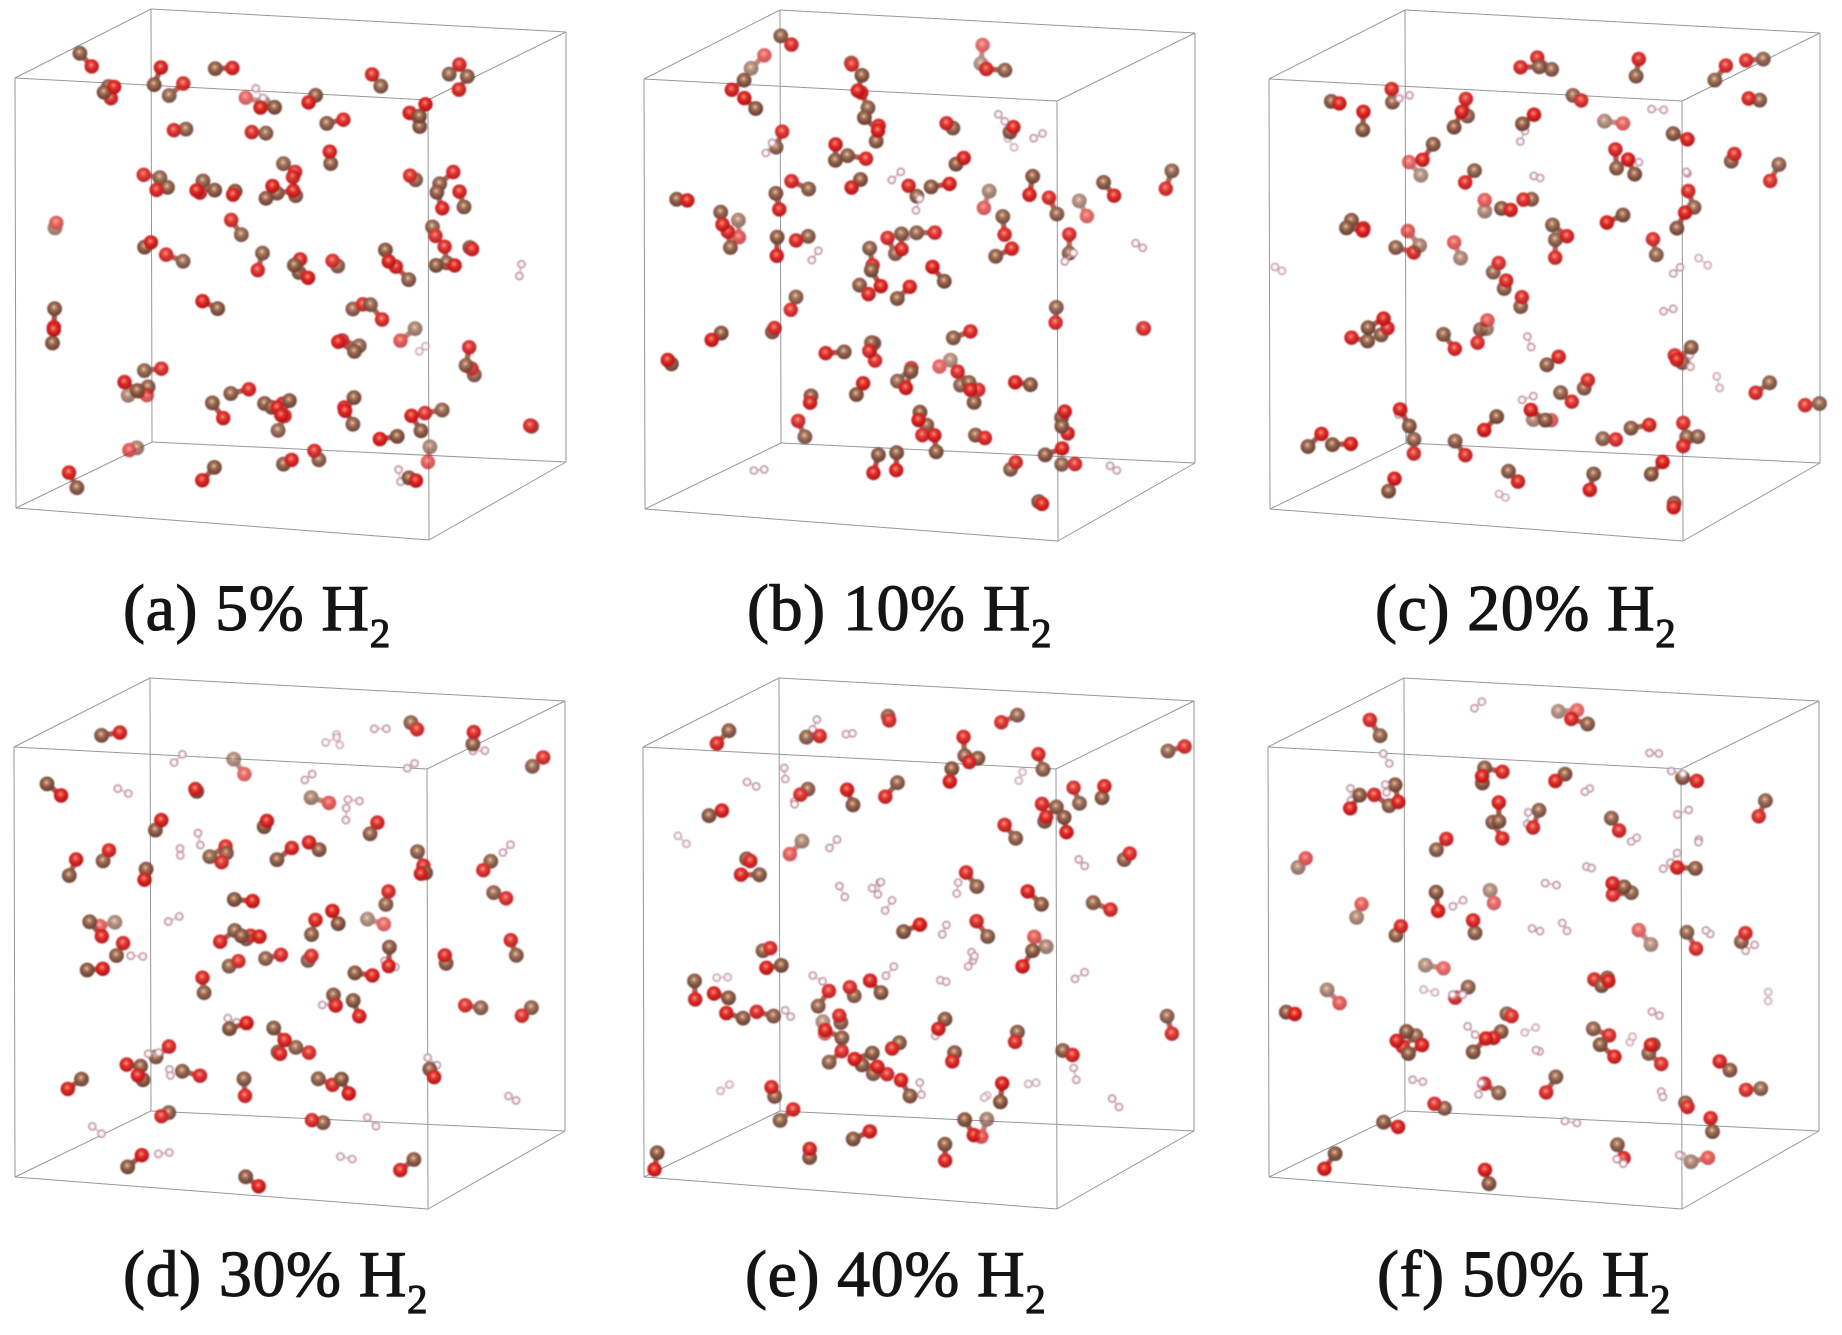  What do you see at coordinates (1524, 1280) in the screenshot?
I see `svg-text: (f) 50% H2` at bounding box center [1524, 1280].